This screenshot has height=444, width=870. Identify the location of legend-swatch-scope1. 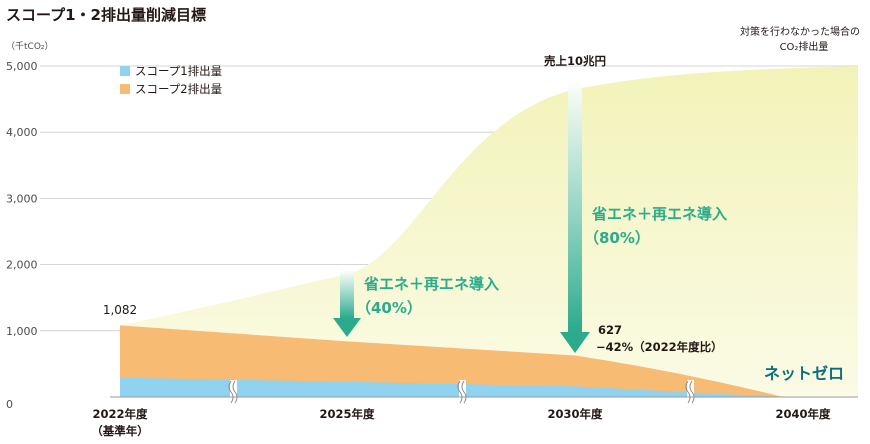
(125, 71).